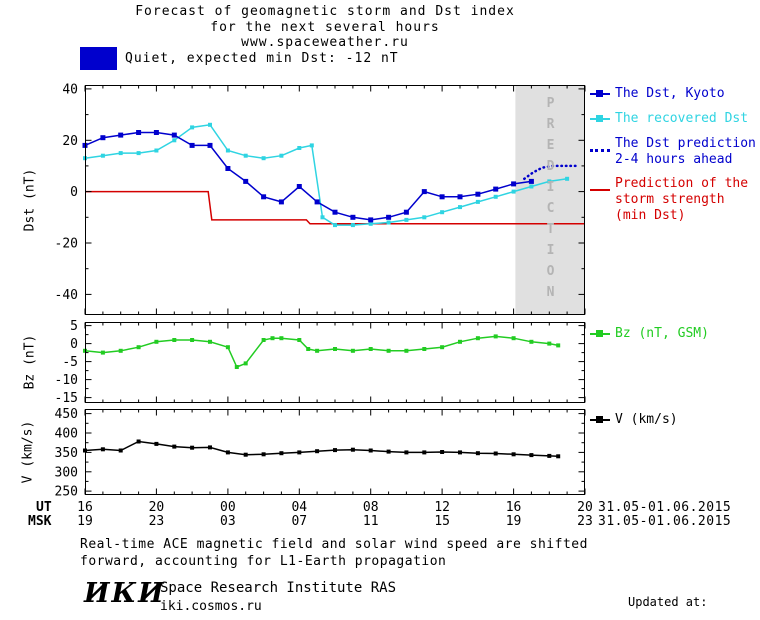  Describe the element at coordinates (335, 207) in the screenshot. I see `series-storm-strength` at that location.